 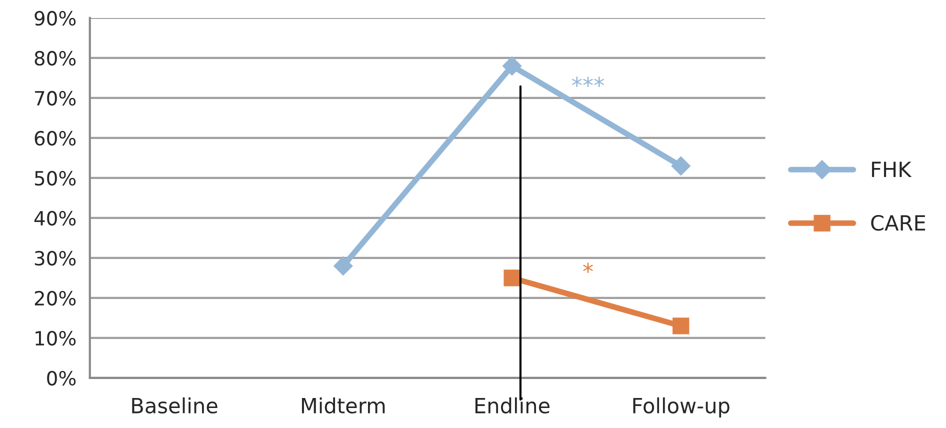 I want to click on x-tick-label: Baseline, so click(x=175, y=405).